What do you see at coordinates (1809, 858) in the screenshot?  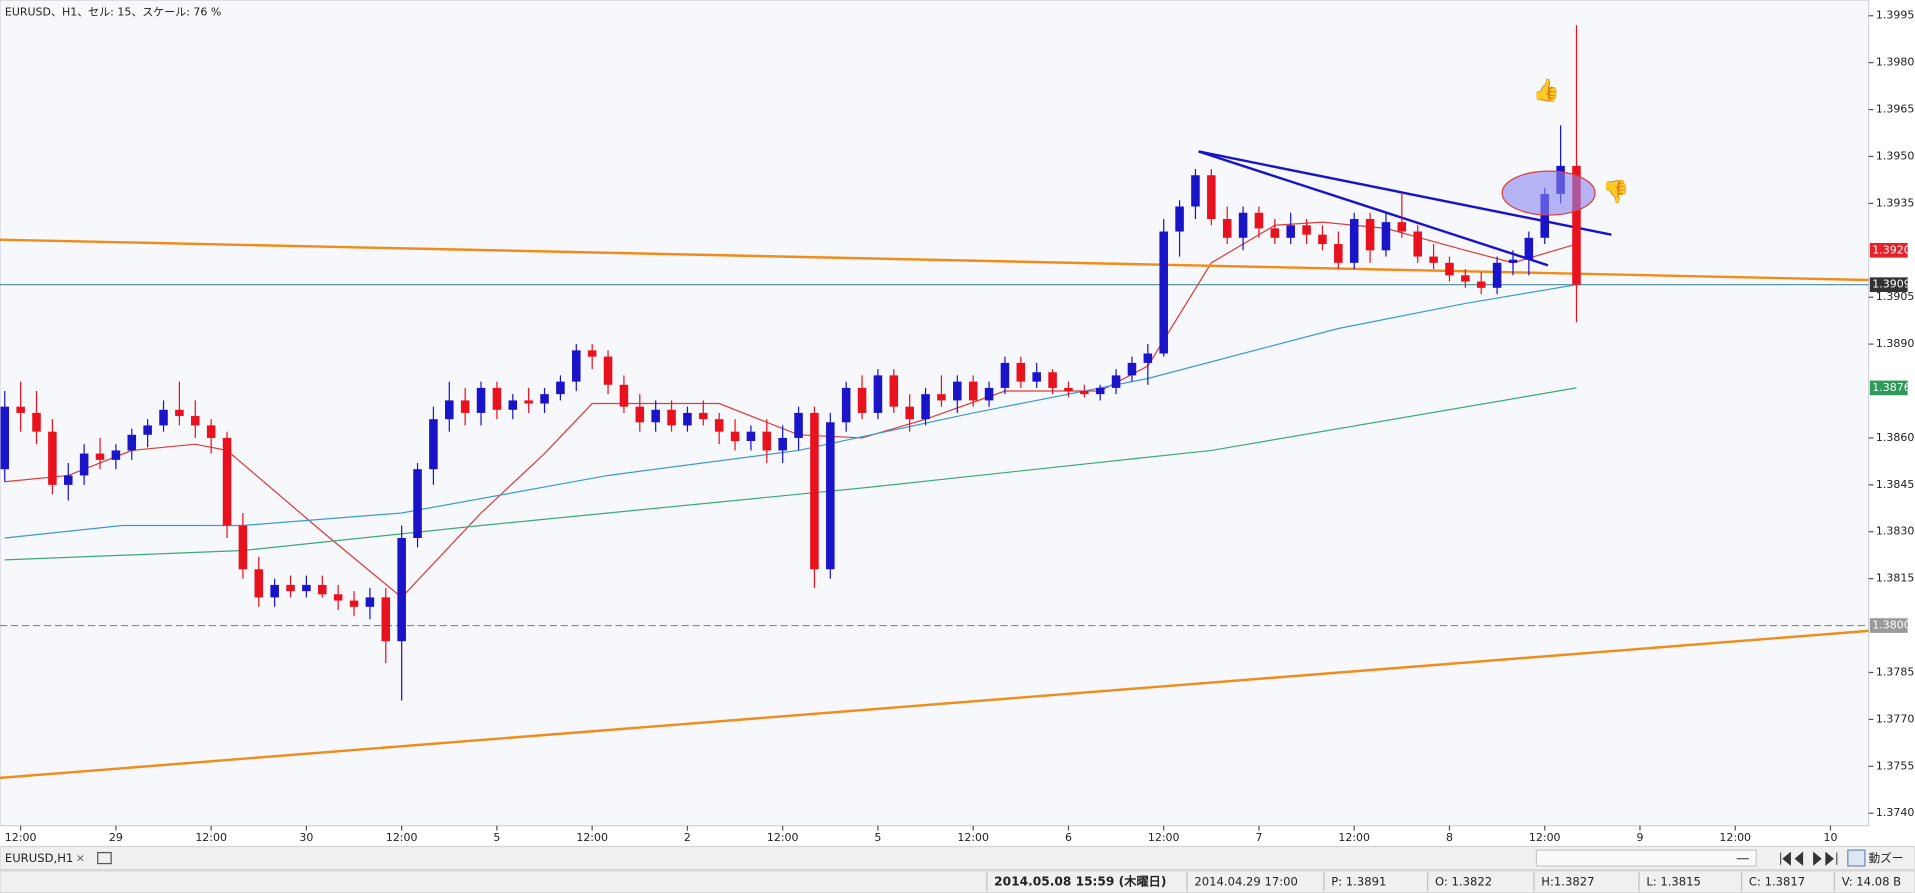 I see `nav-buttons` at bounding box center [1809, 858].